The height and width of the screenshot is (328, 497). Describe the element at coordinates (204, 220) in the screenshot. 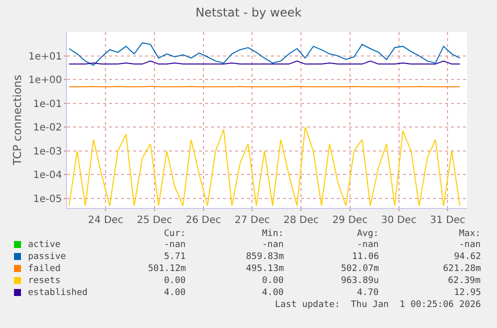

I see `x-tick-label: 26 Dec` at that location.